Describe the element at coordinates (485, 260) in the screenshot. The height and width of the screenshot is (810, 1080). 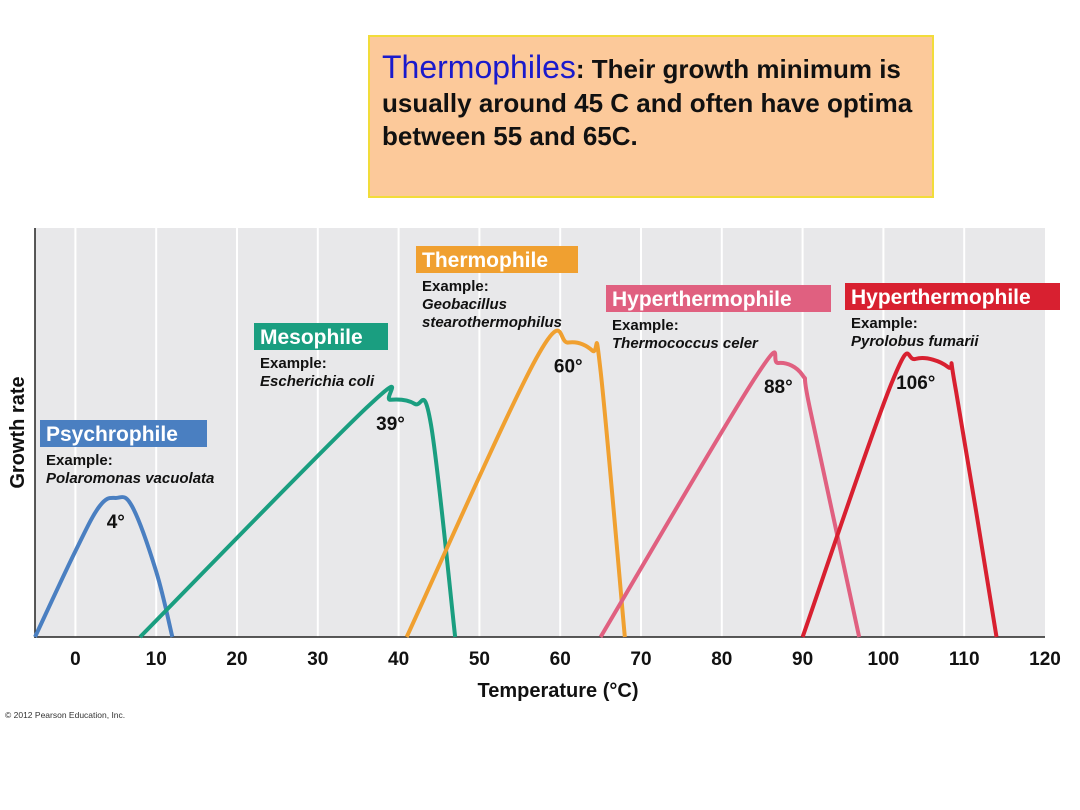
I see `series-name-3: Thermophile` at that location.